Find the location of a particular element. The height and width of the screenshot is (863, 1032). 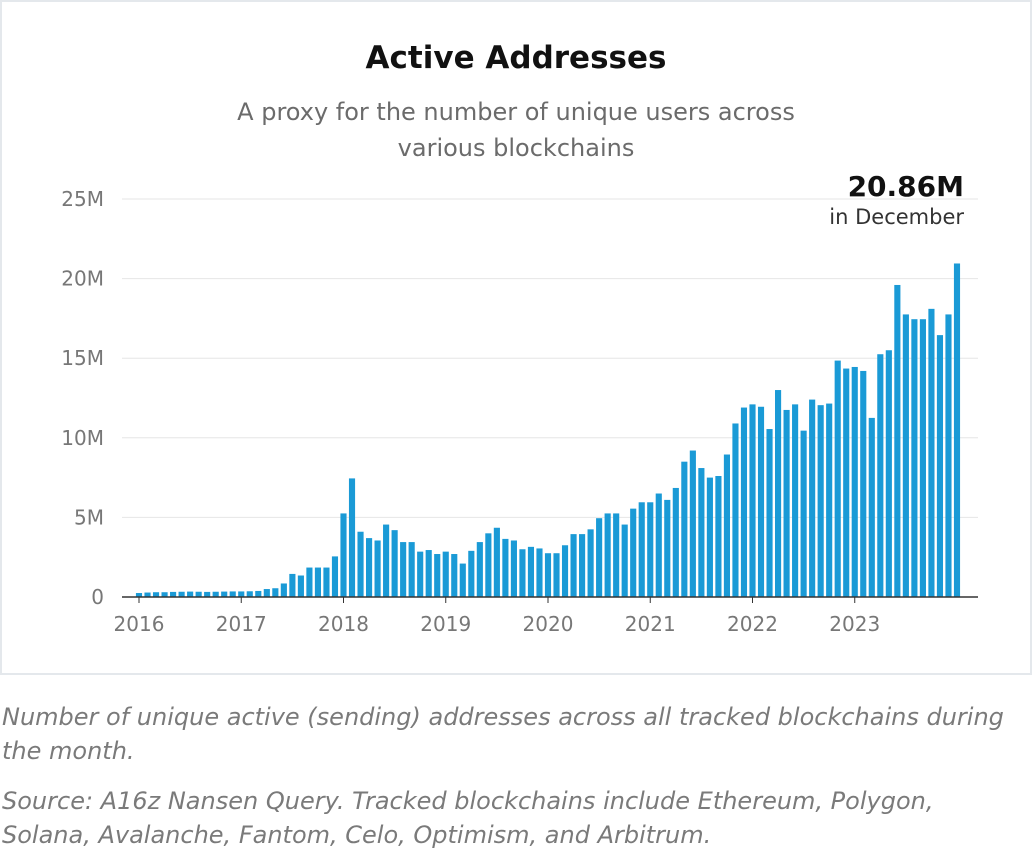

x-tick-label: 2020 is located at coordinates (548, 624).